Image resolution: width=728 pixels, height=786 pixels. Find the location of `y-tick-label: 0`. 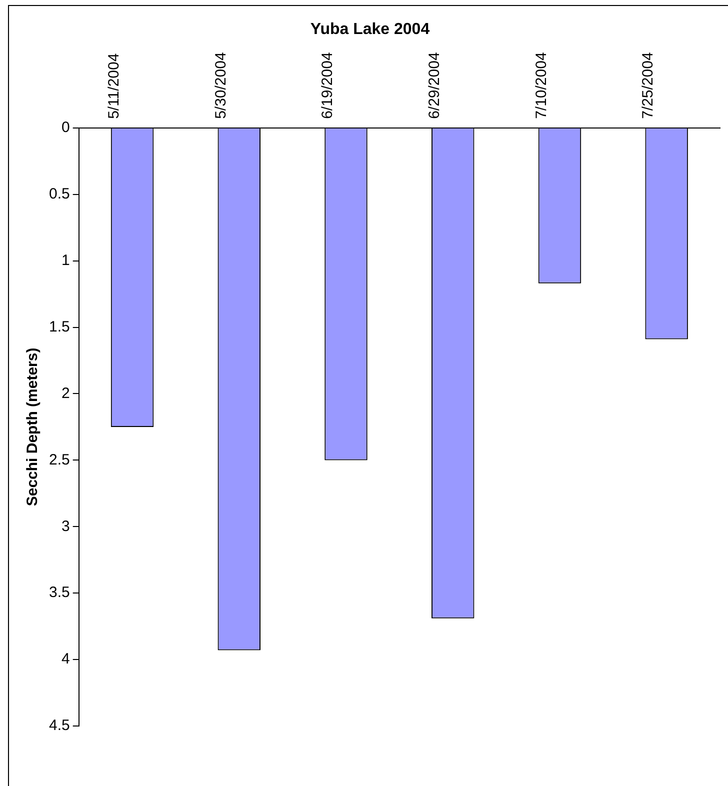

y-tick-label: 0 is located at coordinates (66, 127).